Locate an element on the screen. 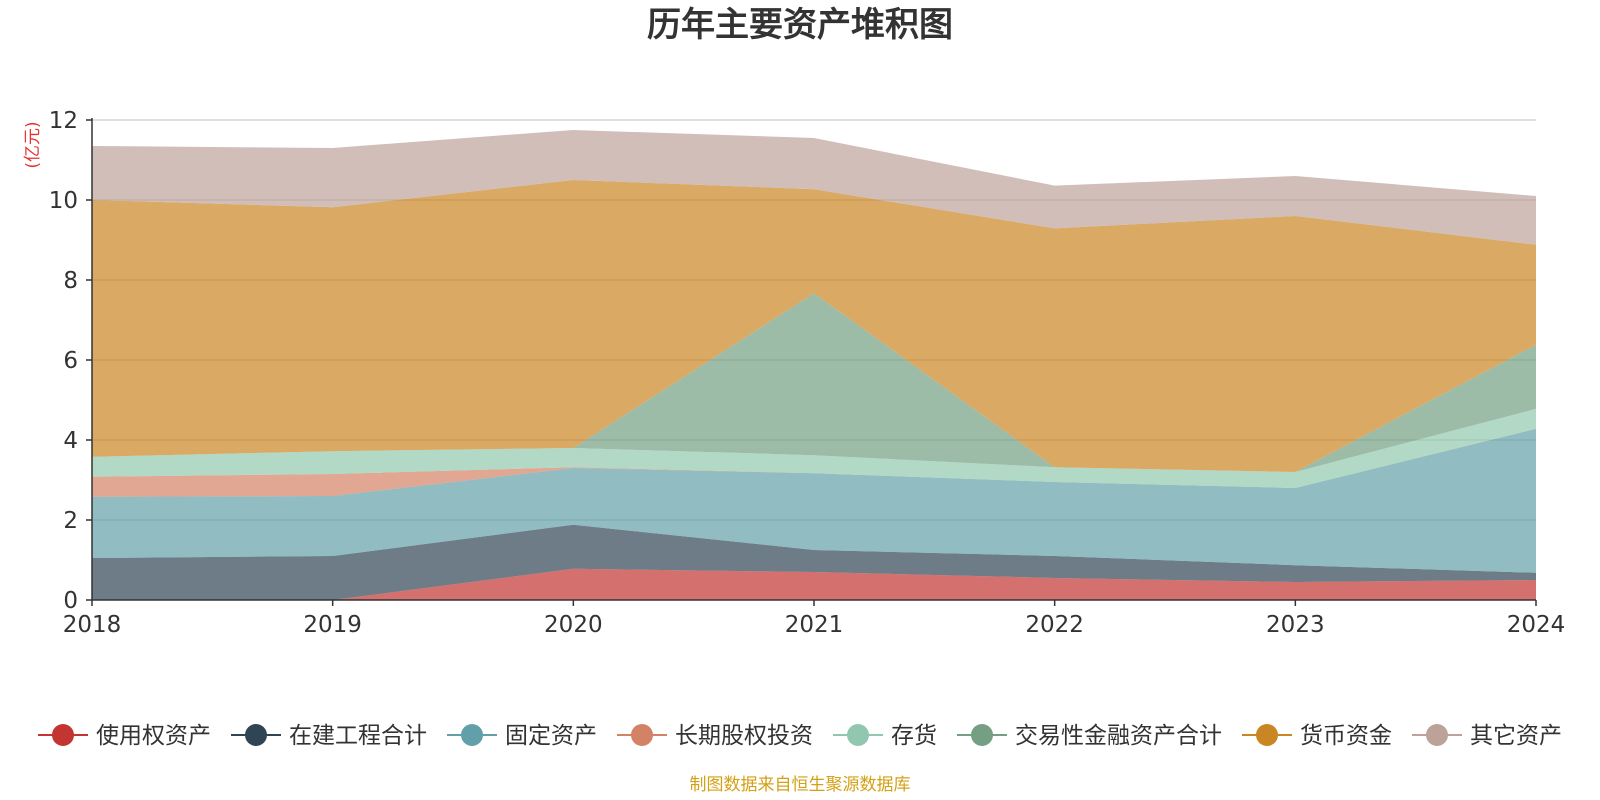 The image size is (1600, 800). y-tick-label: 6 is located at coordinates (70, 361).